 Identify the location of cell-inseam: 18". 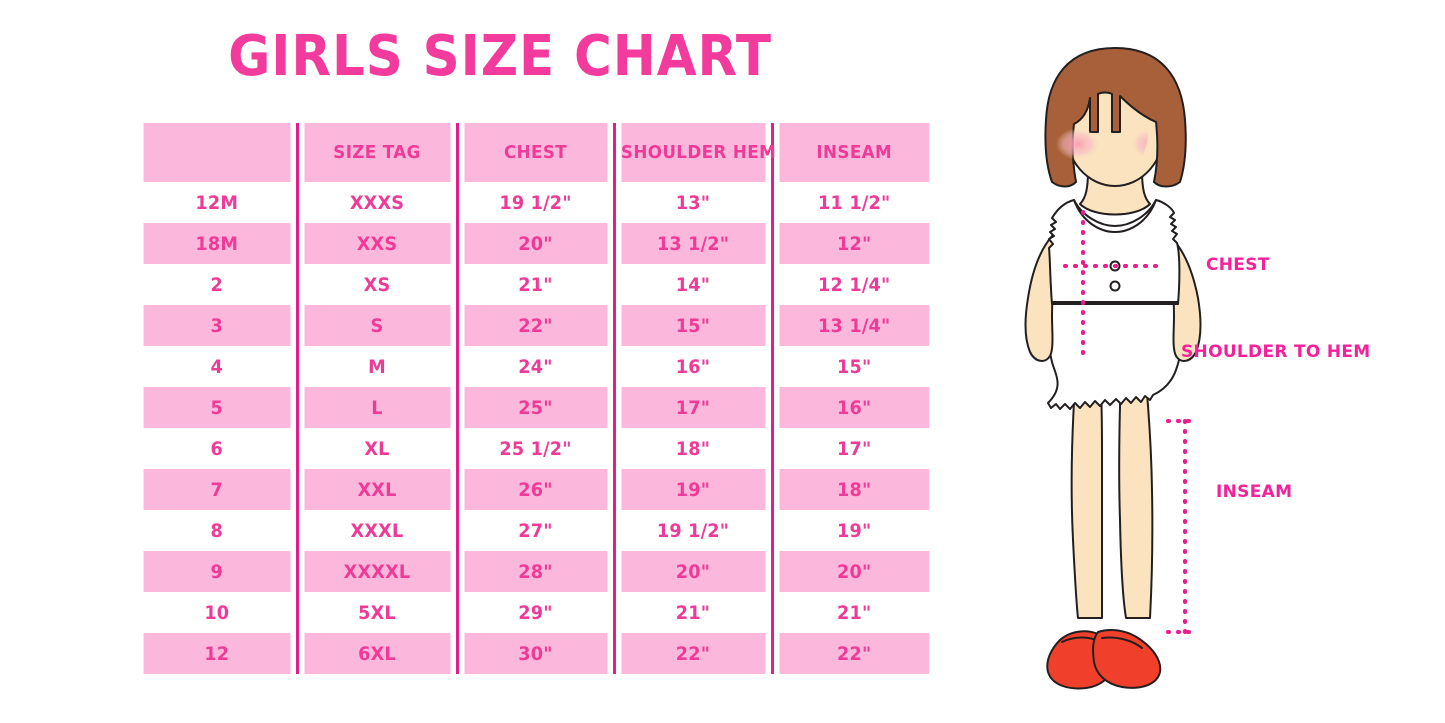
(853, 489).